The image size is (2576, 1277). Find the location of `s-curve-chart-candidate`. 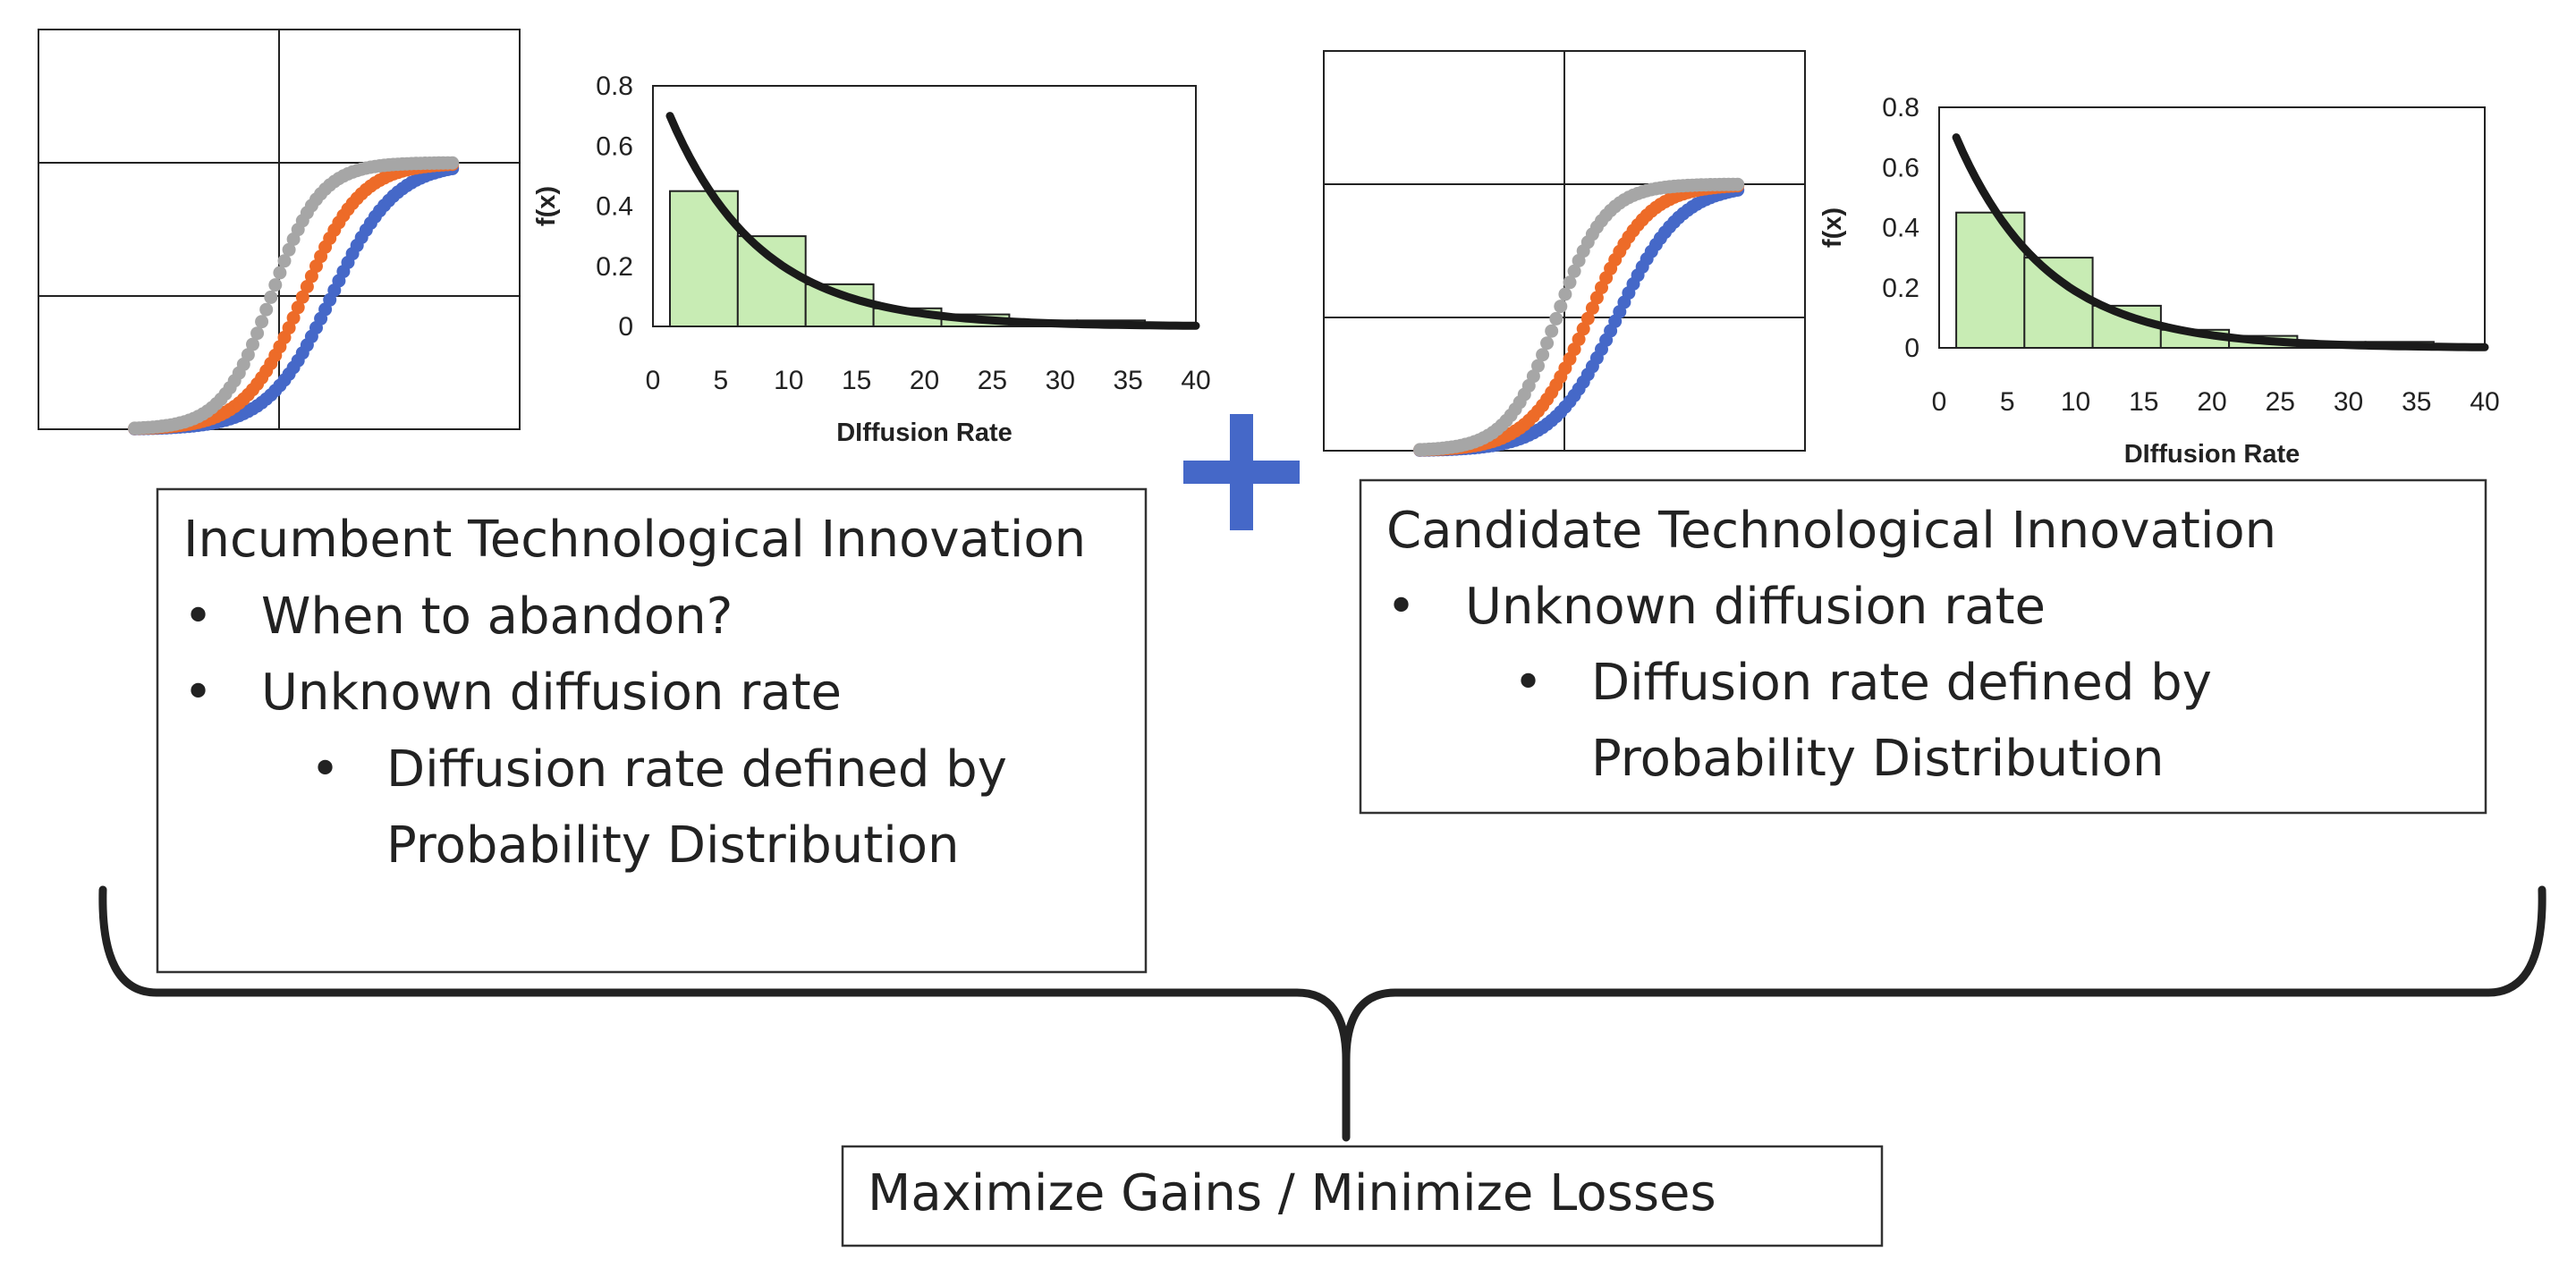

s-curve-chart-candidate is located at coordinates (1564, 253).